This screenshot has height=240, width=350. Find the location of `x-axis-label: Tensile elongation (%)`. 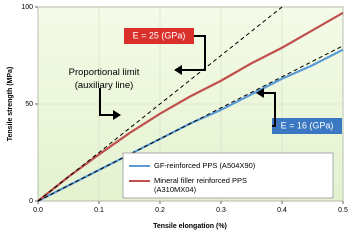

x-axis-label: Tensile elongation (%) is located at coordinates (190, 226).